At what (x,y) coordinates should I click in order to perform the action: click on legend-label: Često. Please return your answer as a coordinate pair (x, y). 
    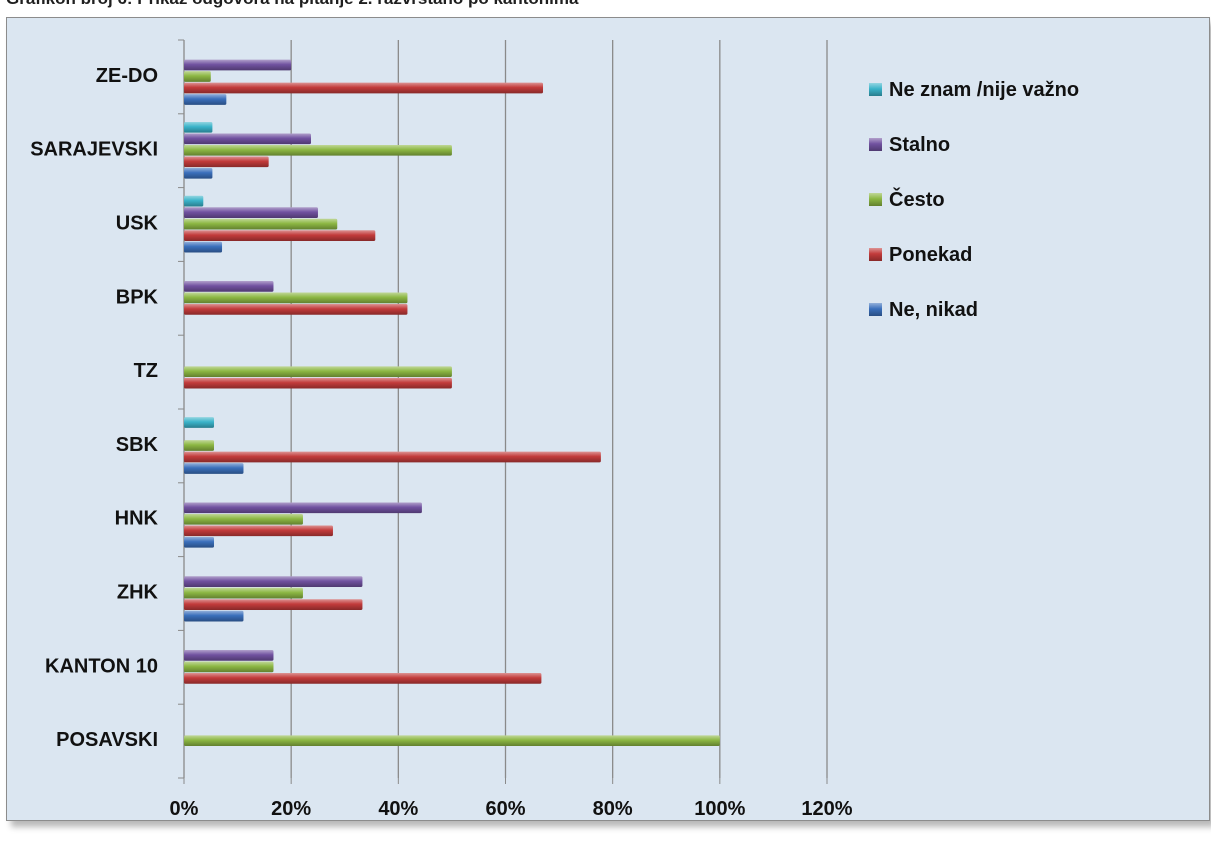
    Looking at the image, I should click on (917, 199).